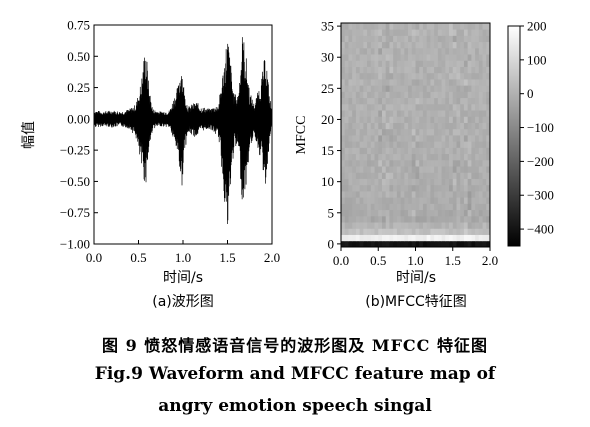  Describe the element at coordinates (75, 212) in the screenshot. I see `waveform-ytick-label: −0.75` at that location.